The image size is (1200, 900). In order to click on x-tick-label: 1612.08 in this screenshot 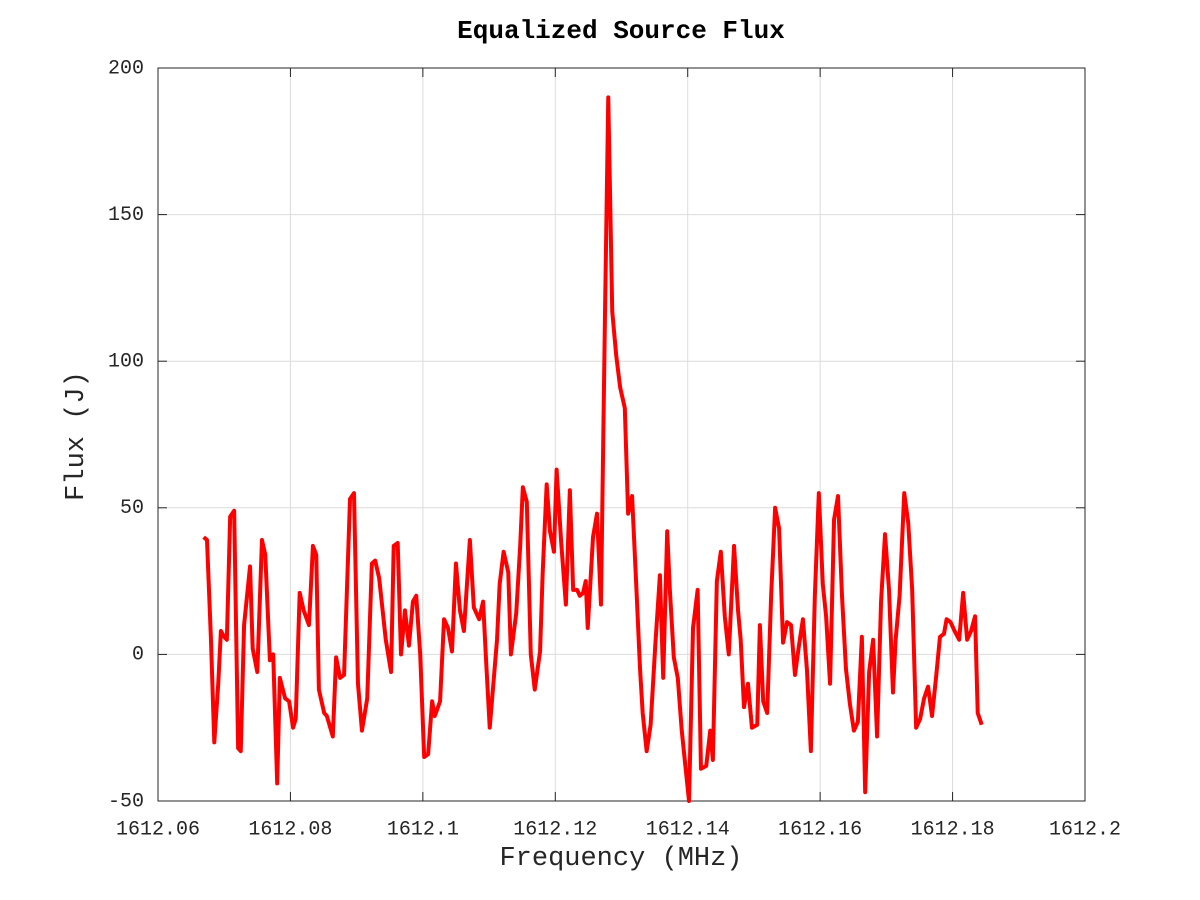, I will do `click(290, 829)`.